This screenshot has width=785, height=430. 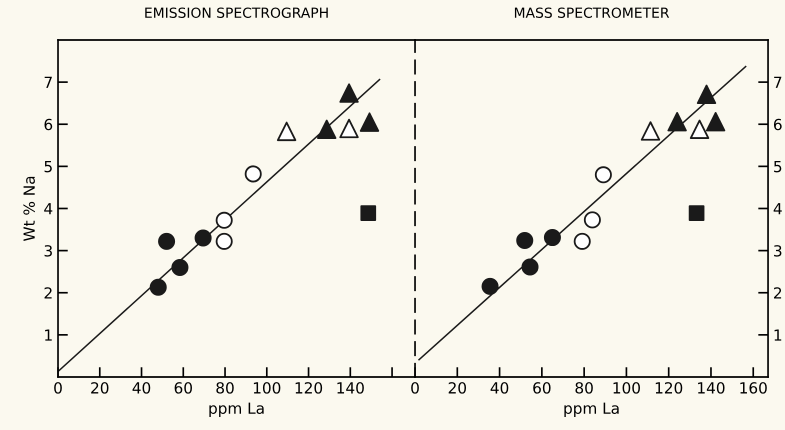 What do you see at coordinates (29, 209) in the screenshot?
I see `y-axis-title: Wt % Na` at bounding box center [29, 209].